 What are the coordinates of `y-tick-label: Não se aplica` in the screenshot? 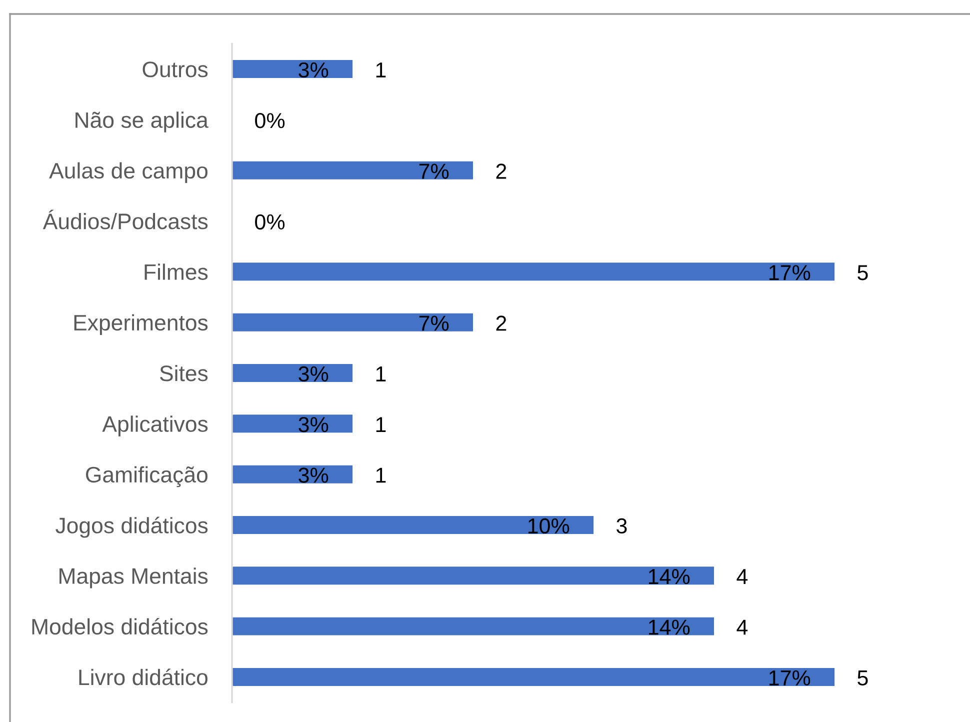 It's located at (142, 122).